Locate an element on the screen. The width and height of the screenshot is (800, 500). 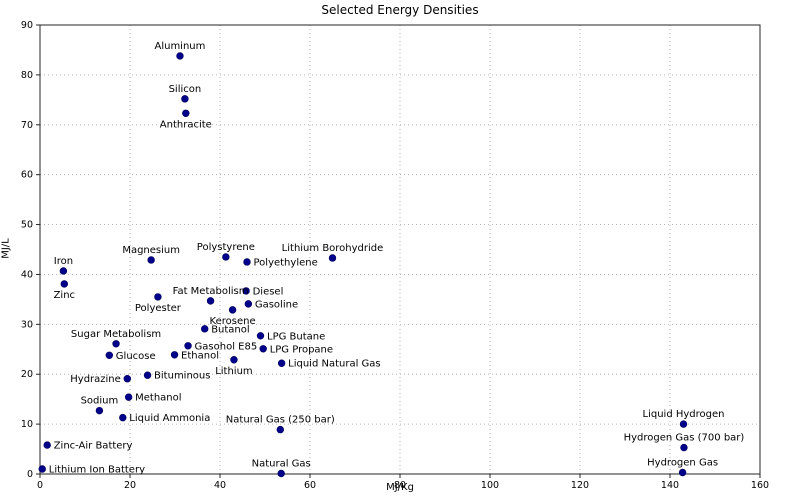
point-label-kerosene: Kerosene is located at coordinates (233, 321).